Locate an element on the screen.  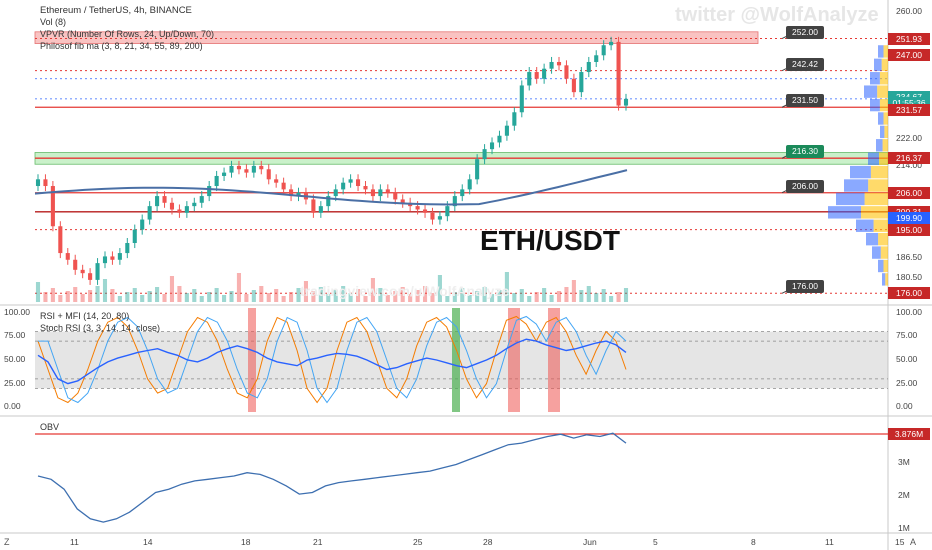
vpvr-label: VPVR (Number Of Rows, 24, Up/Down, 70) is located at coordinates (127, 34).